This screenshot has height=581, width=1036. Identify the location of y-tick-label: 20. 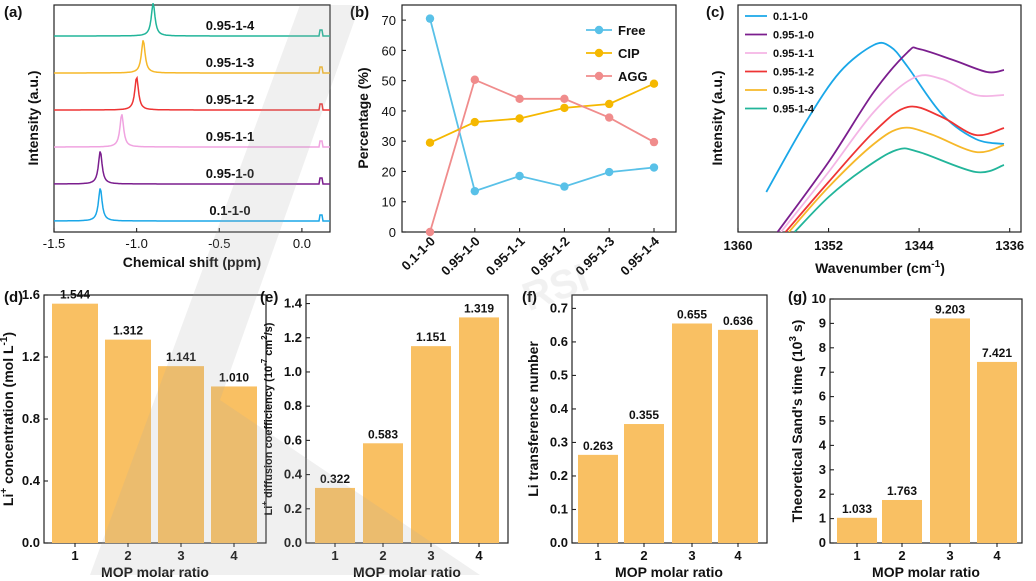
(389, 171).